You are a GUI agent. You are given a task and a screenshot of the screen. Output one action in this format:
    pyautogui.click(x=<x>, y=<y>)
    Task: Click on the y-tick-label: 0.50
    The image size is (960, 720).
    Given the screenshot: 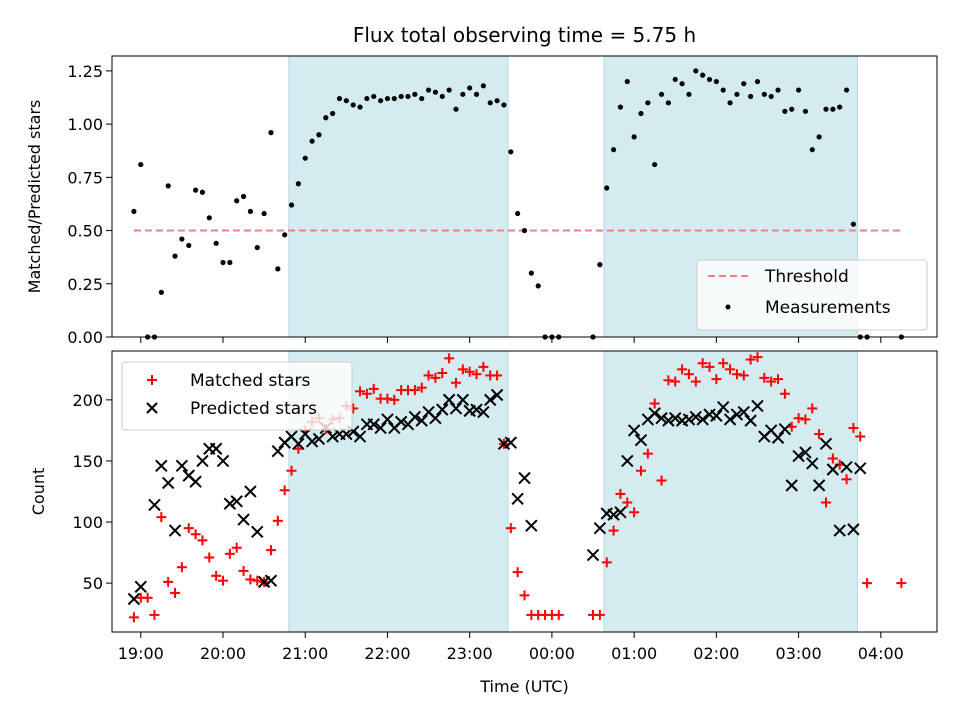 What is the action you would take?
    pyautogui.click(x=85, y=231)
    